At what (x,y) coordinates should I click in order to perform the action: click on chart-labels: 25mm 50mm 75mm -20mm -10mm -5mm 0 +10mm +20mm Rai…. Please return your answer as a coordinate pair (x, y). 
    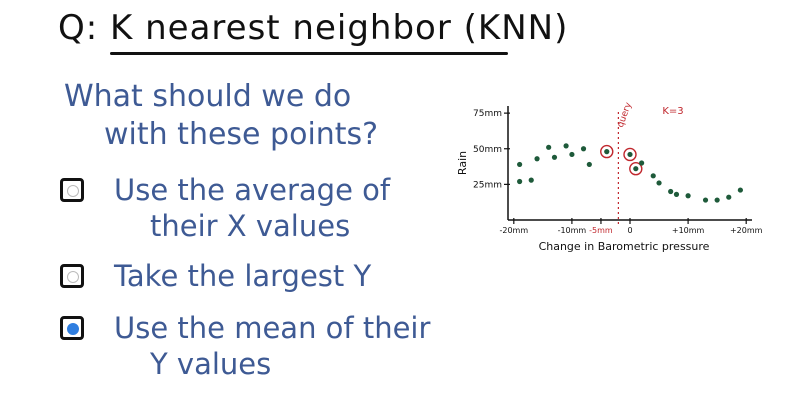
    Looking at the image, I should click on (609, 177).